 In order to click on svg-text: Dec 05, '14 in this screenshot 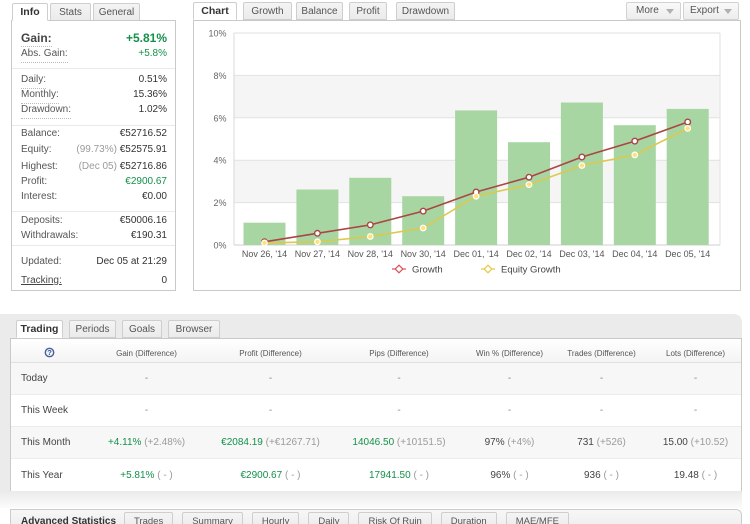, I will do `click(687, 254)`.